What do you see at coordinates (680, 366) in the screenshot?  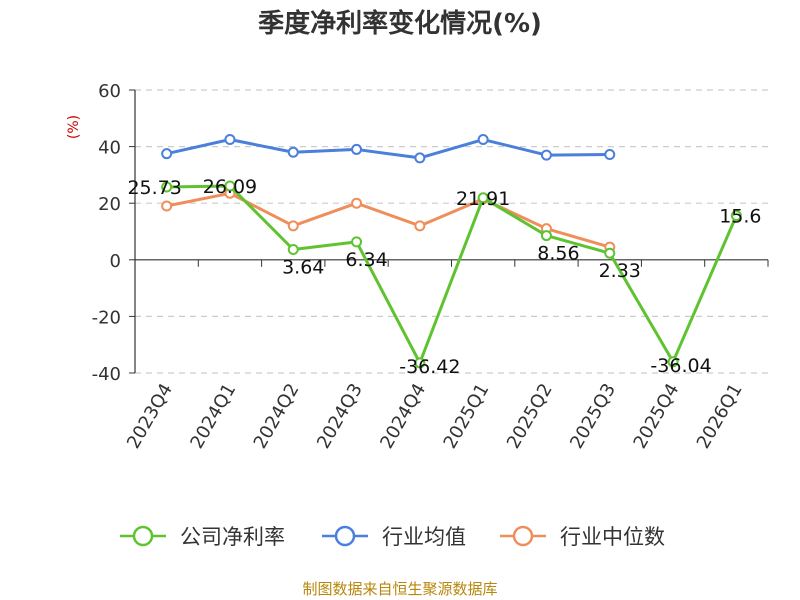 I see `data-label: -36.04` at bounding box center [680, 366].